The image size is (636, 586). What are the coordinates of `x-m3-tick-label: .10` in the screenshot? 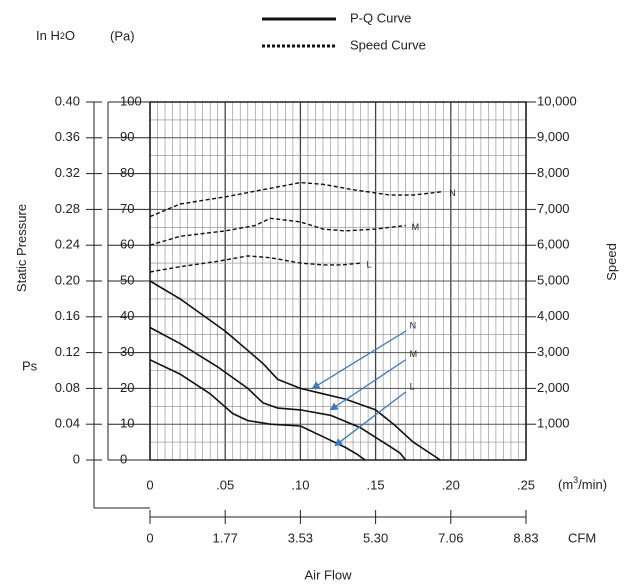 It's located at (300, 484).